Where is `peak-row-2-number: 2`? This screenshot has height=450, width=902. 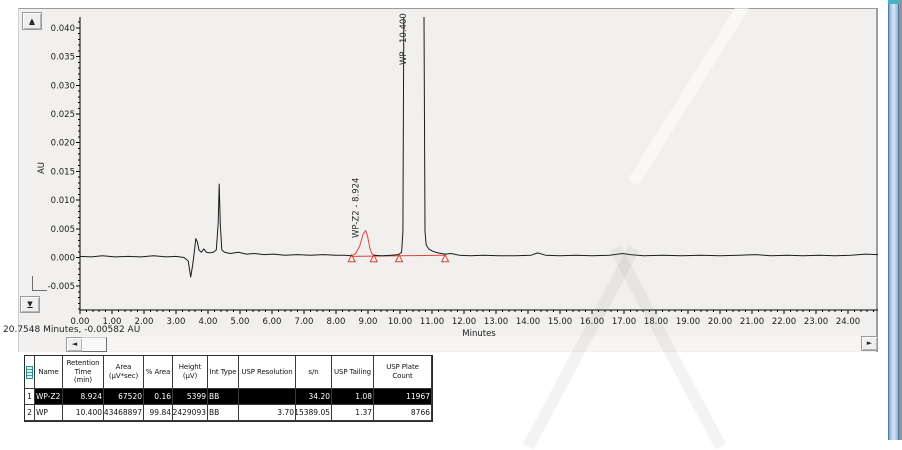
peak-row-2-number: 2 is located at coordinates (30, 413).